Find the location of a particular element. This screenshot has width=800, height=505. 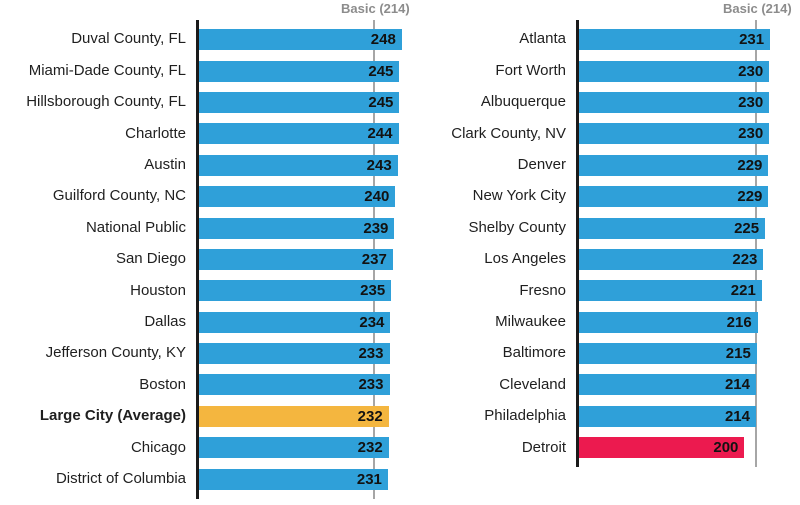

bar-track: 230 is located at coordinates (689, 71).